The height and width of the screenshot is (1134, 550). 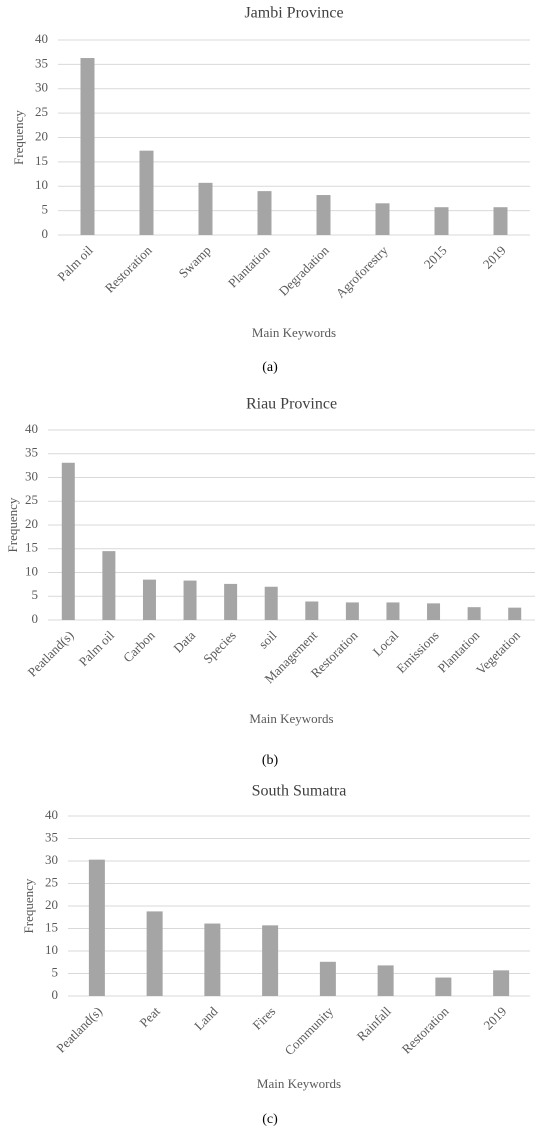 I want to click on x-tick-label: Vegetation, so click(x=498, y=652).